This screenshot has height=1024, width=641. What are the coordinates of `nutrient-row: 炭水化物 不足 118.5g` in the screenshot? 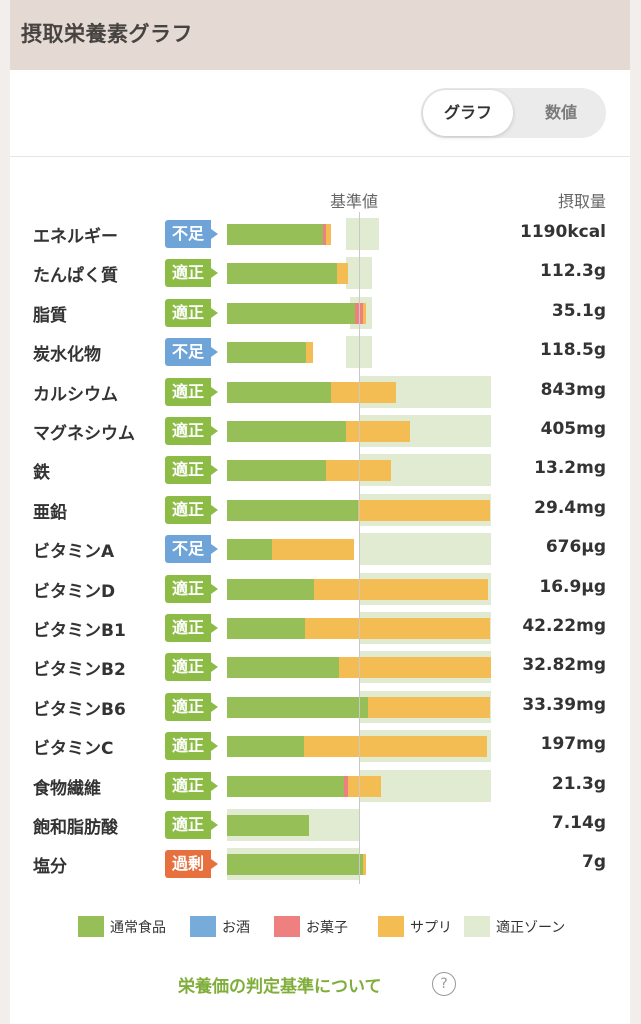 It's located at (320, 352).